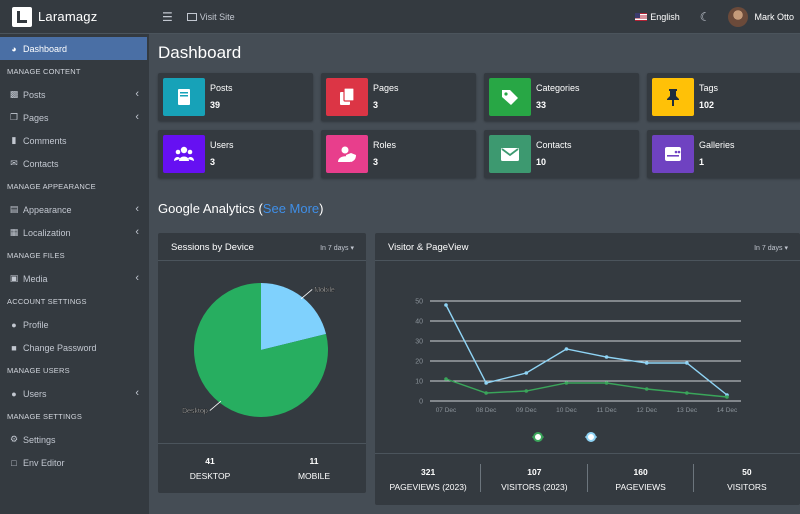 This screenshot has width=800, height=514. What do you see at coordinates (774, 17) in the screenshot?
I see `user-name: Mark Otto` at bounding box center [774, 17].